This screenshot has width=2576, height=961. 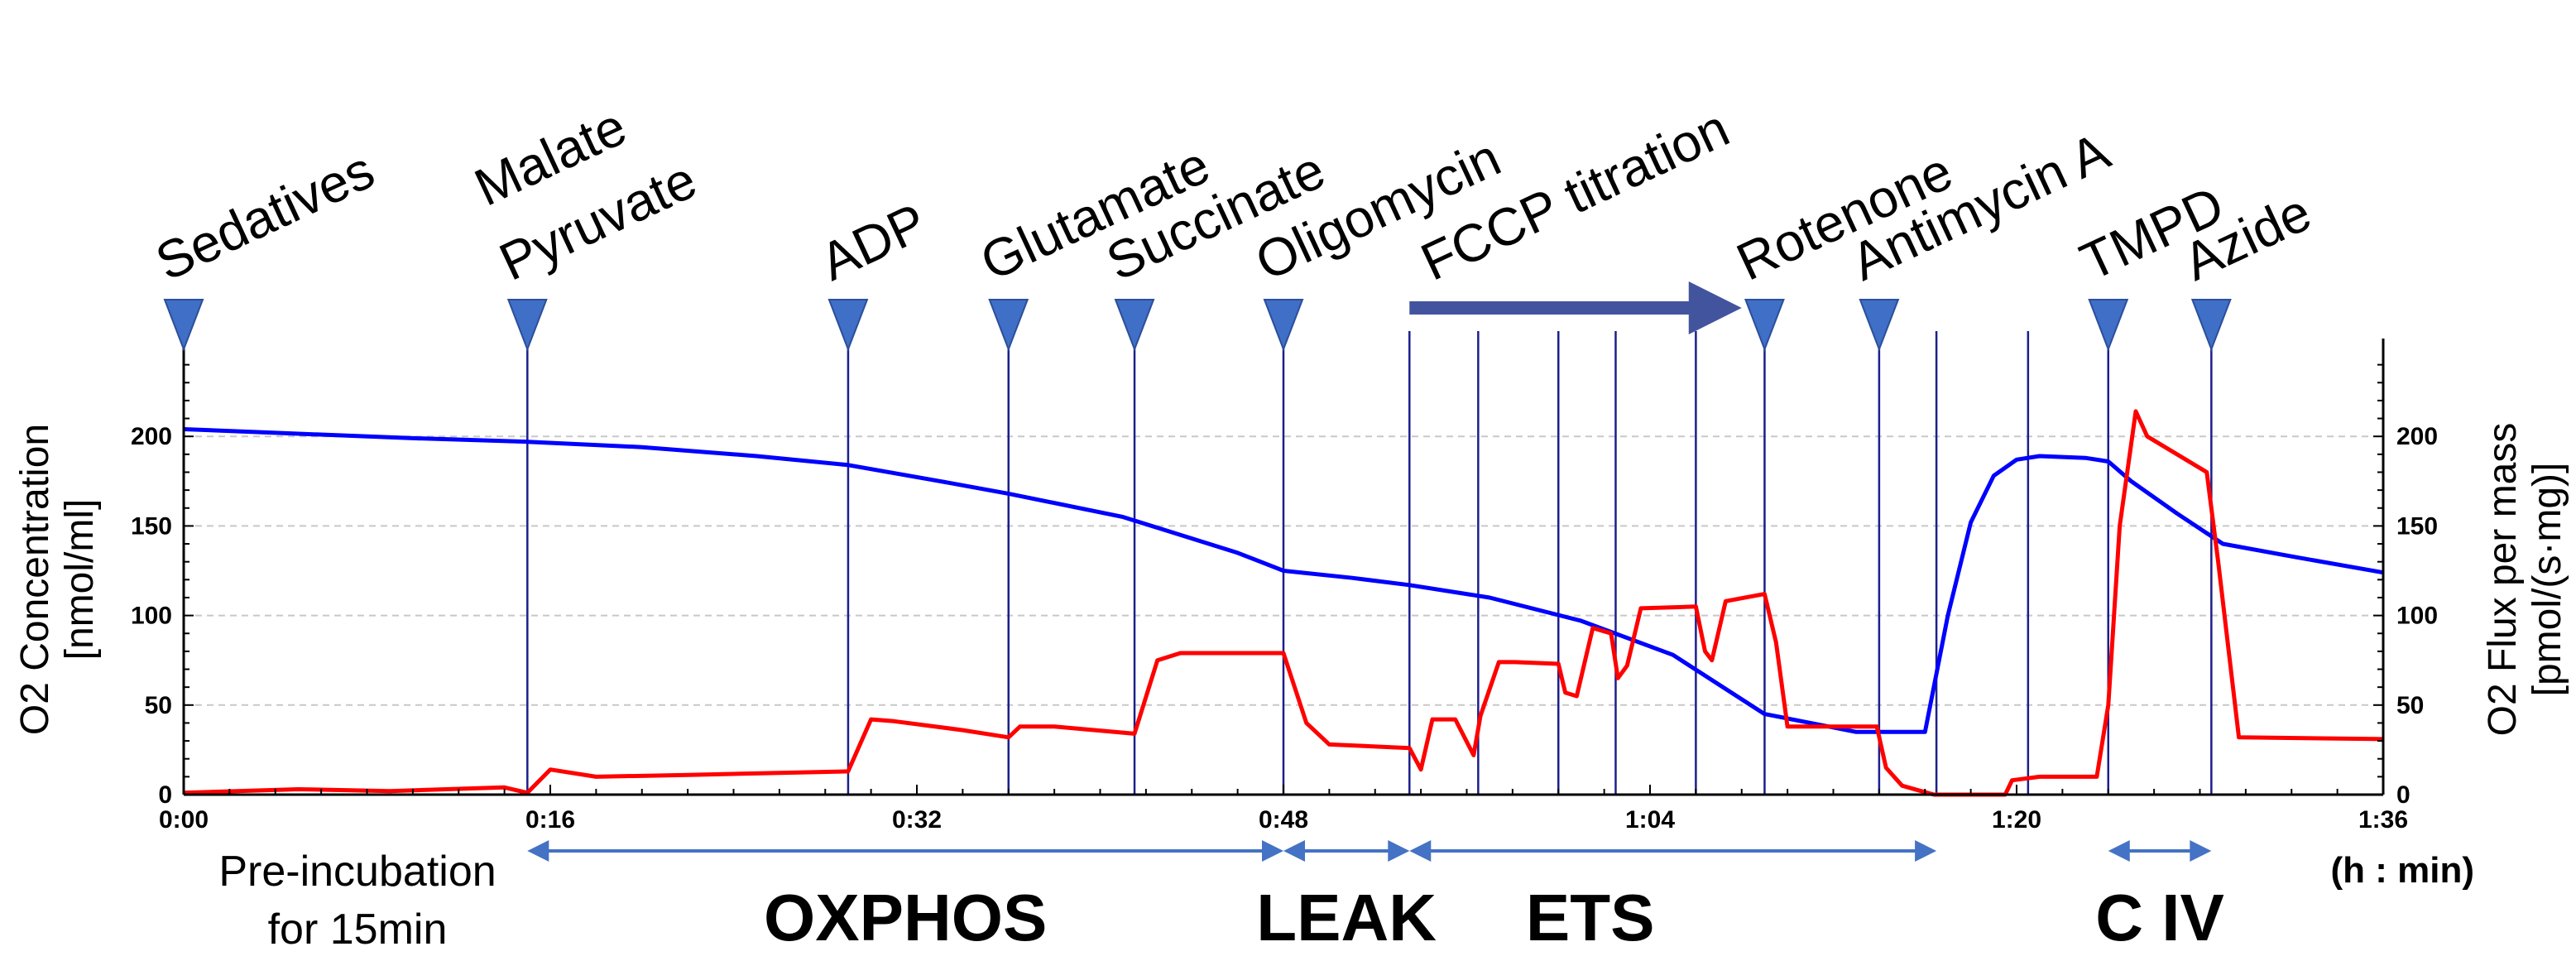 I want to click on right-tick-label: 50, so click(x=2410, y=705).